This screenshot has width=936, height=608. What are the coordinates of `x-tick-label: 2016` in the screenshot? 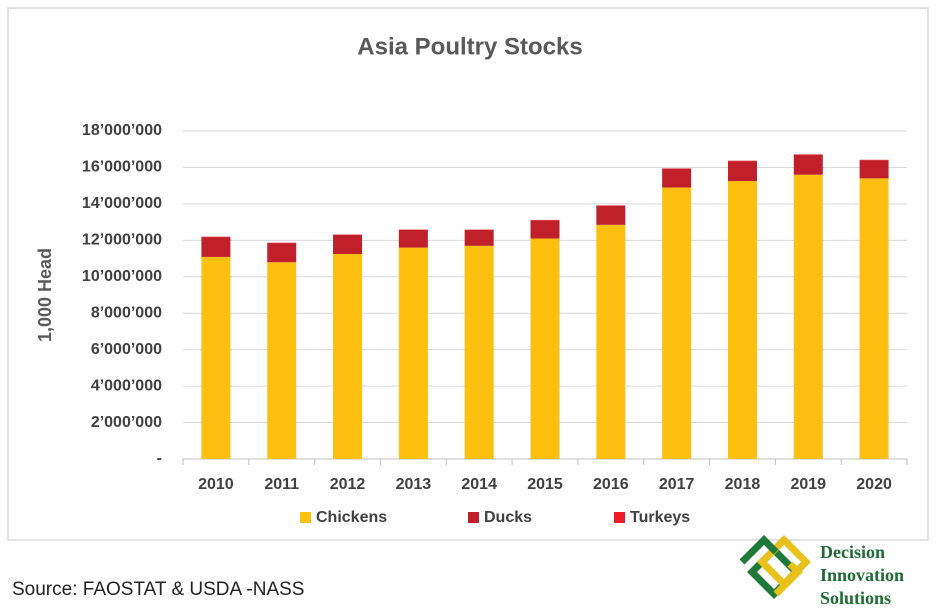 It's located at (611, 484).